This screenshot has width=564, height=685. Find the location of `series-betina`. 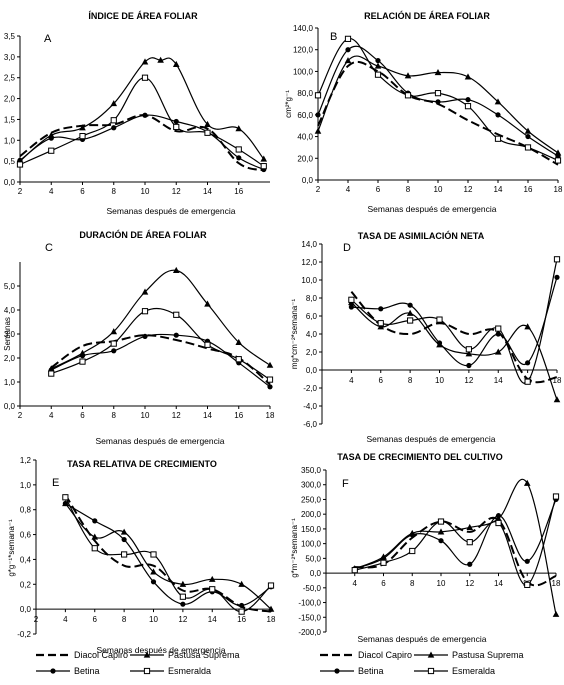

series-betina is located at coordinates (142, 142).